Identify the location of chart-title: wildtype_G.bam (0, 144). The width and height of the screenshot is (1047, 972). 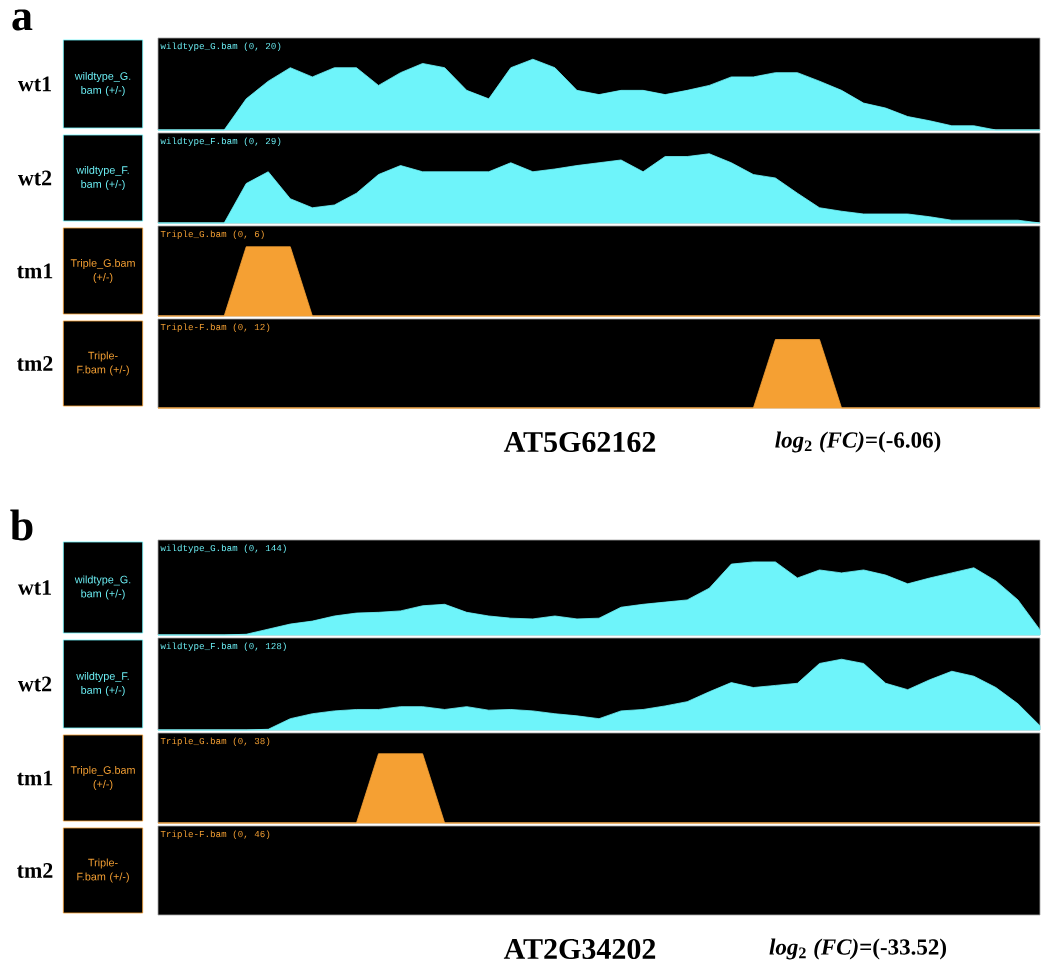
(223, 548).